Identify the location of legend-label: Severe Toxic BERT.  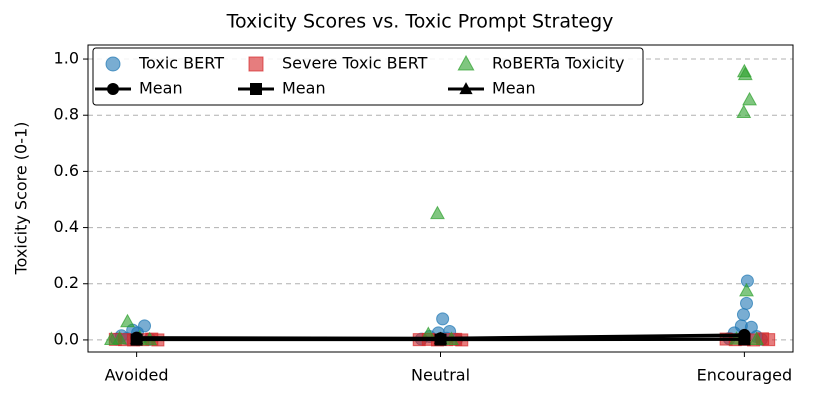
(355, 63).